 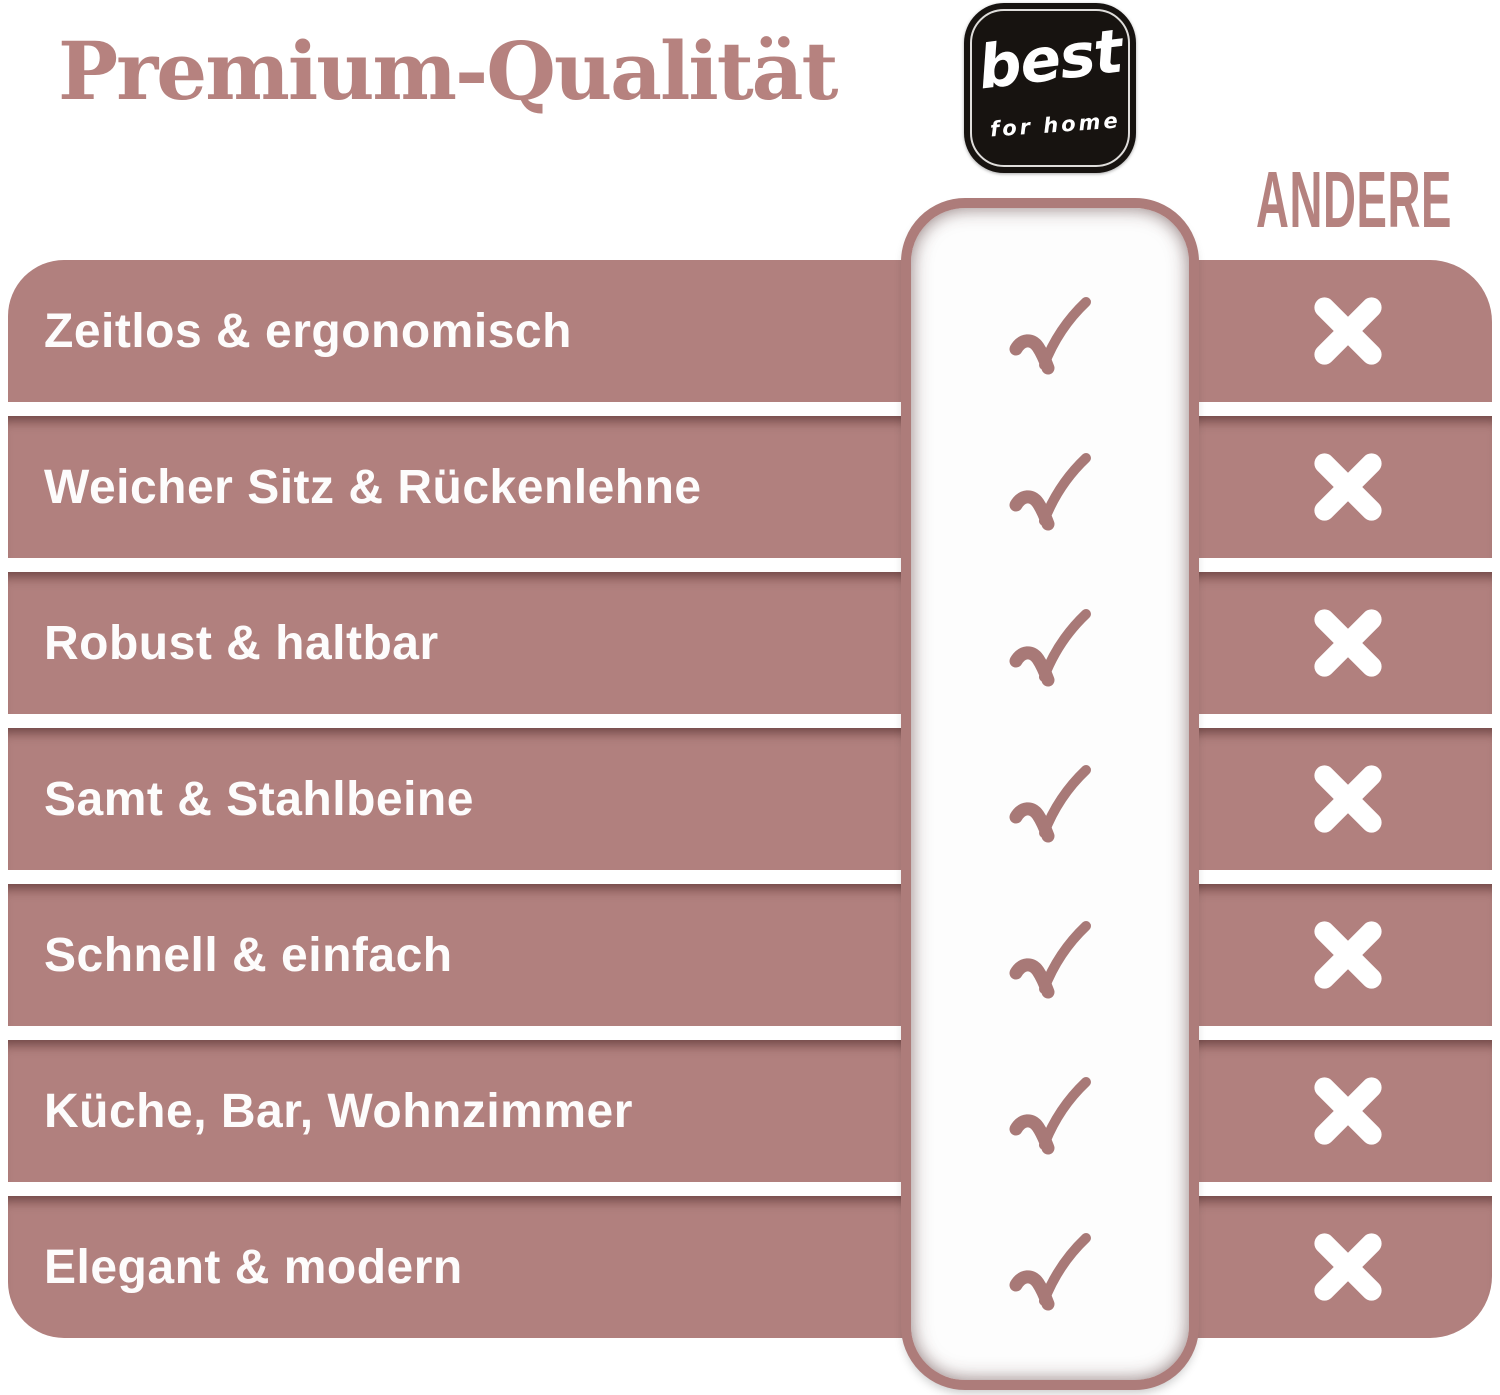 I want to click on table-row: Robust & haltbar, so click(x=750, y=643).